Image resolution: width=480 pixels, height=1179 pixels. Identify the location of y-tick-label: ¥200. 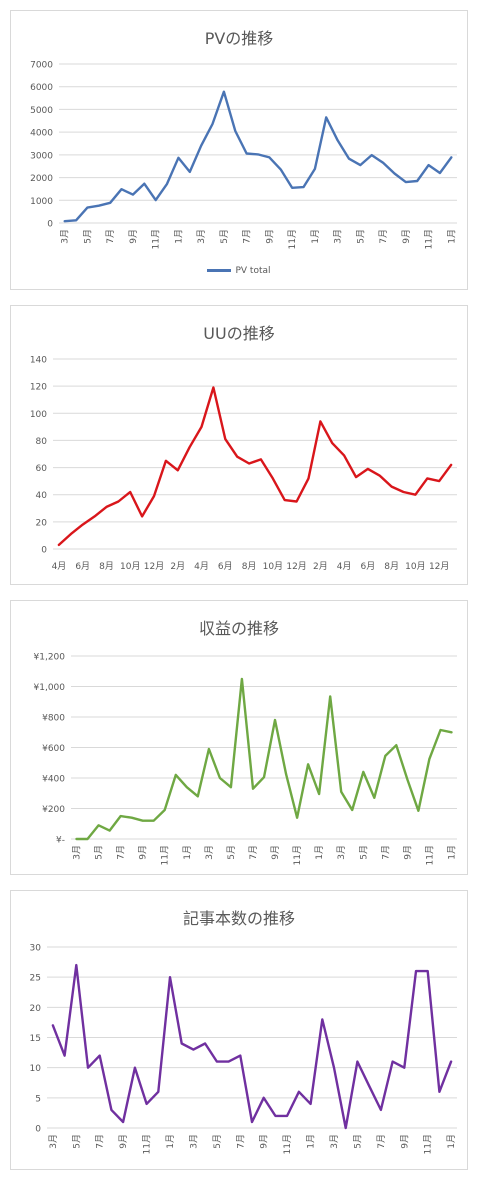
(53, 810).